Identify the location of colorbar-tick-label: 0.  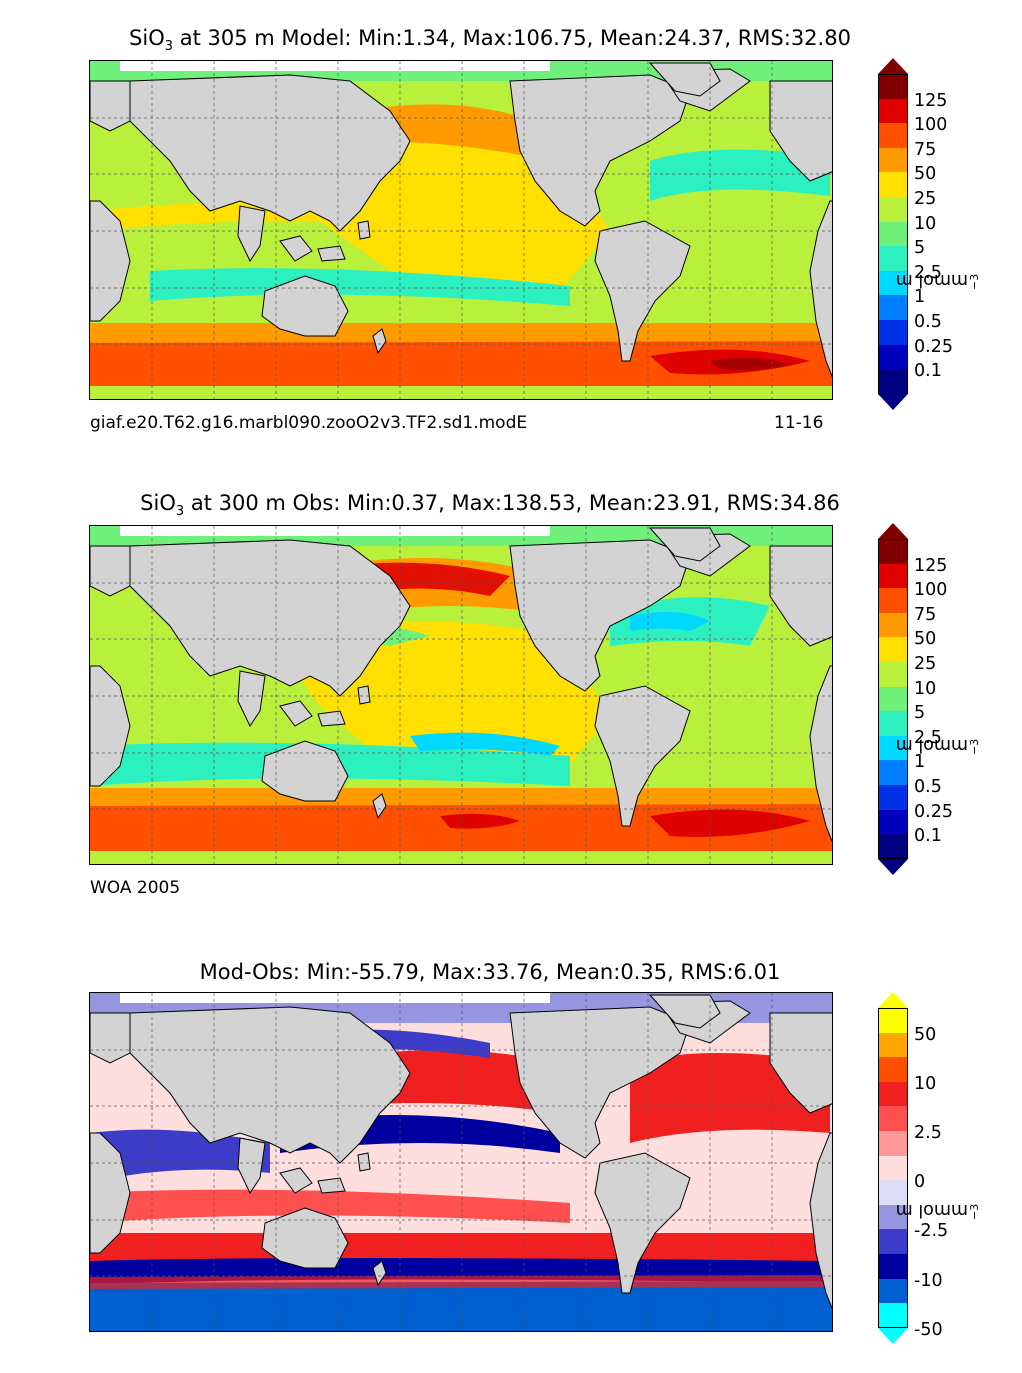
(920, 1182).